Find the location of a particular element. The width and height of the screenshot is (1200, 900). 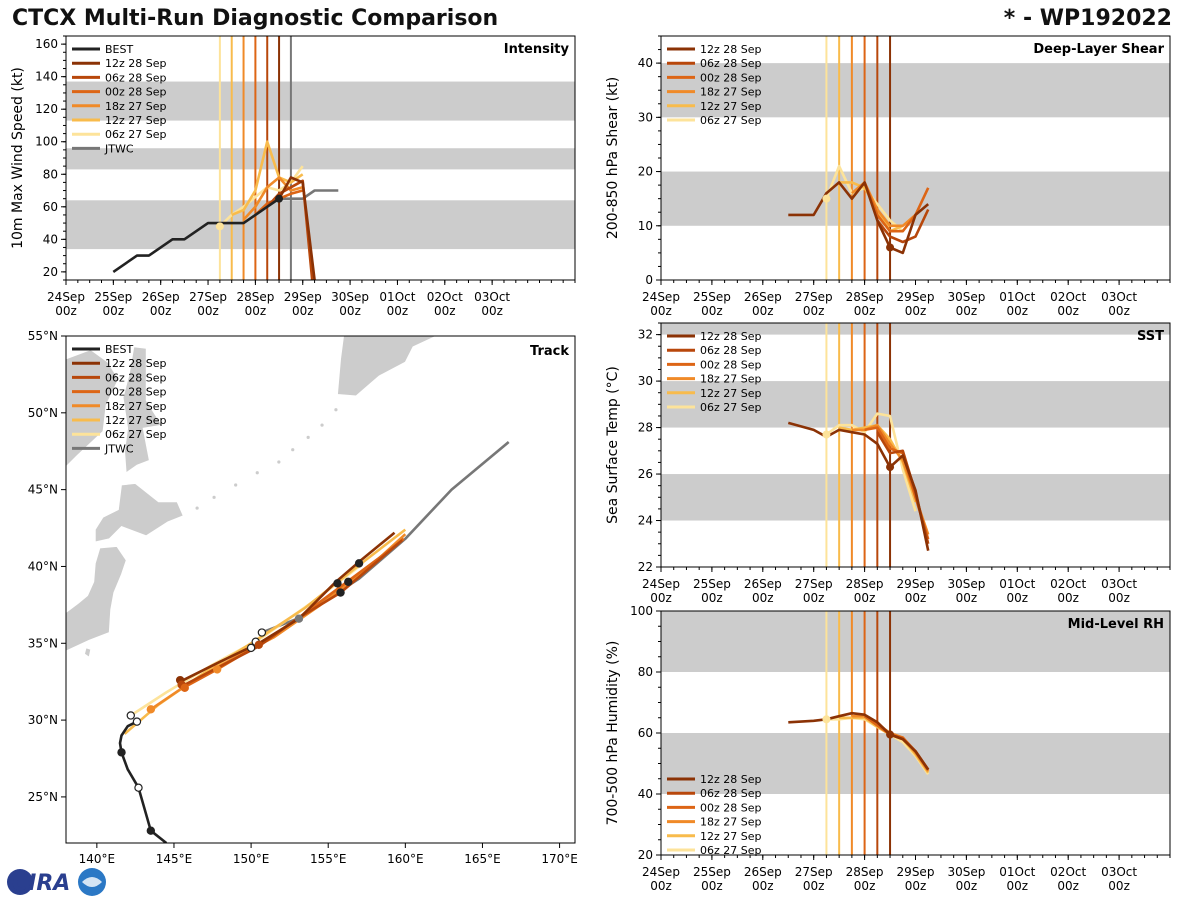

lat-tick-label: 45°N is located at coordinates (43, 490).